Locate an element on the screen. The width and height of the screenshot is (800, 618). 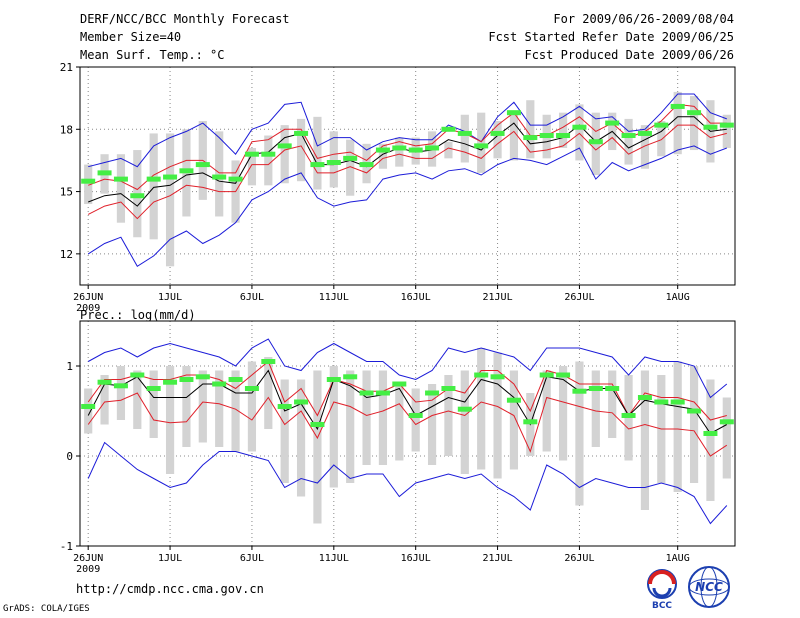
panel1-xtick-sublabel: 2009 is located at coordinates (88, 308).